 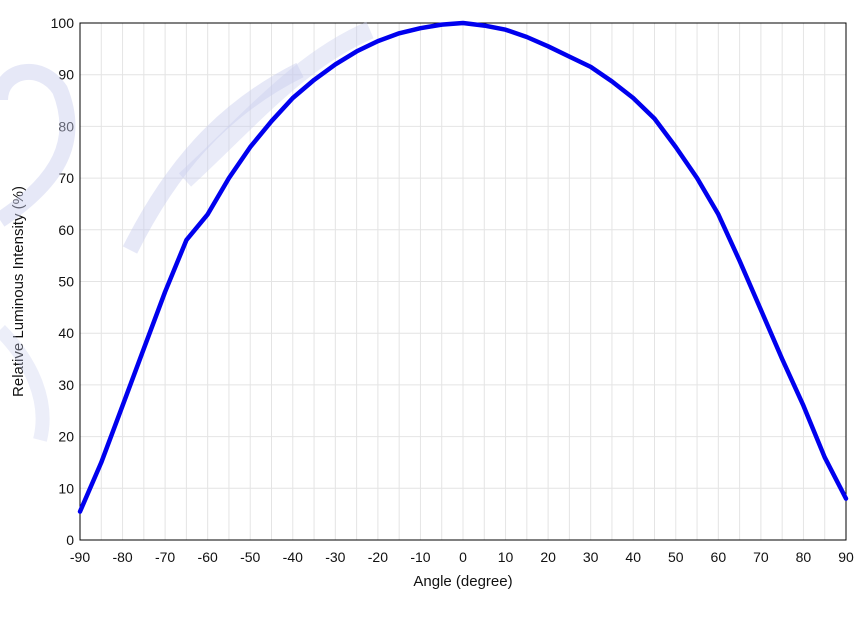 What do you see at coordinates (804, 557) in the screenshot?
I see `x-tick-label: 80` at bounding box center [804, 557].